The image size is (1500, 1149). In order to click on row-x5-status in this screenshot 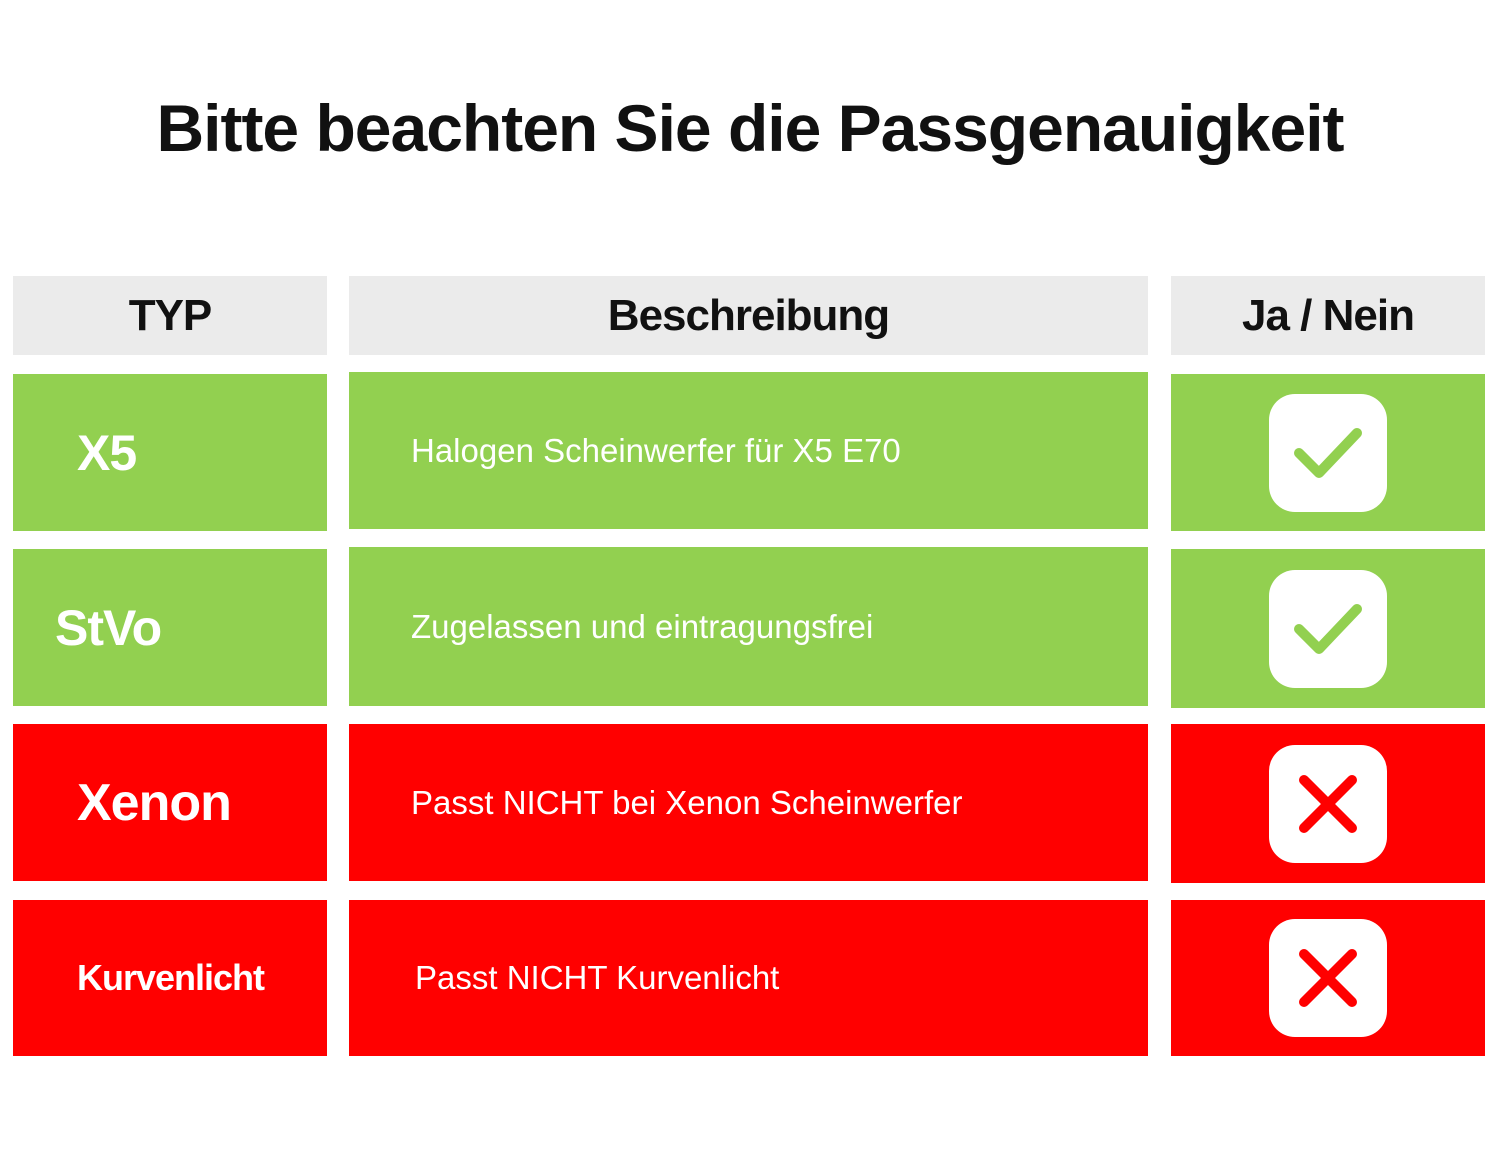, I will do `click(1328, 452)`.